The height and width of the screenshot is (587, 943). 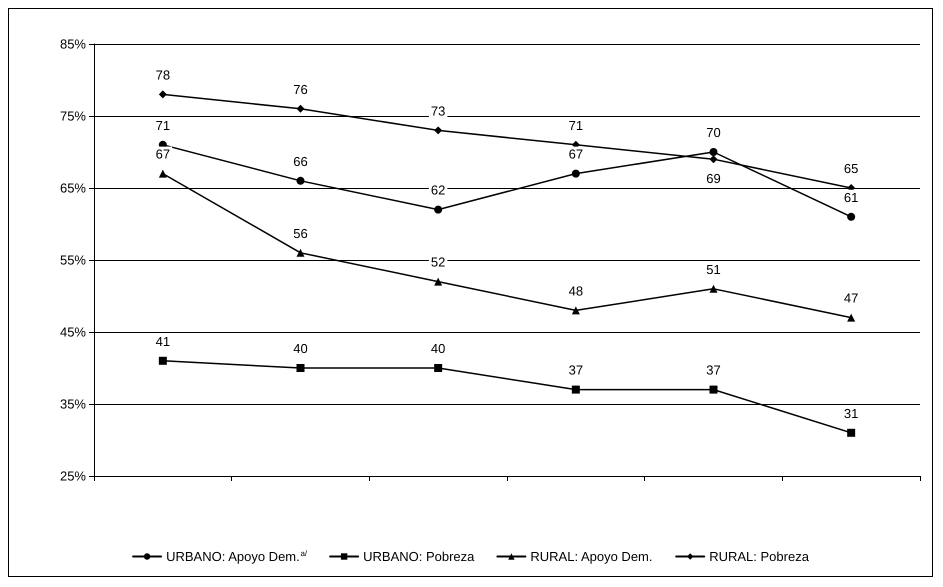 What do you see at coordinates (713, 132) in the screenshot?
I see `data-label: 70` at bounding box center [713, 132].